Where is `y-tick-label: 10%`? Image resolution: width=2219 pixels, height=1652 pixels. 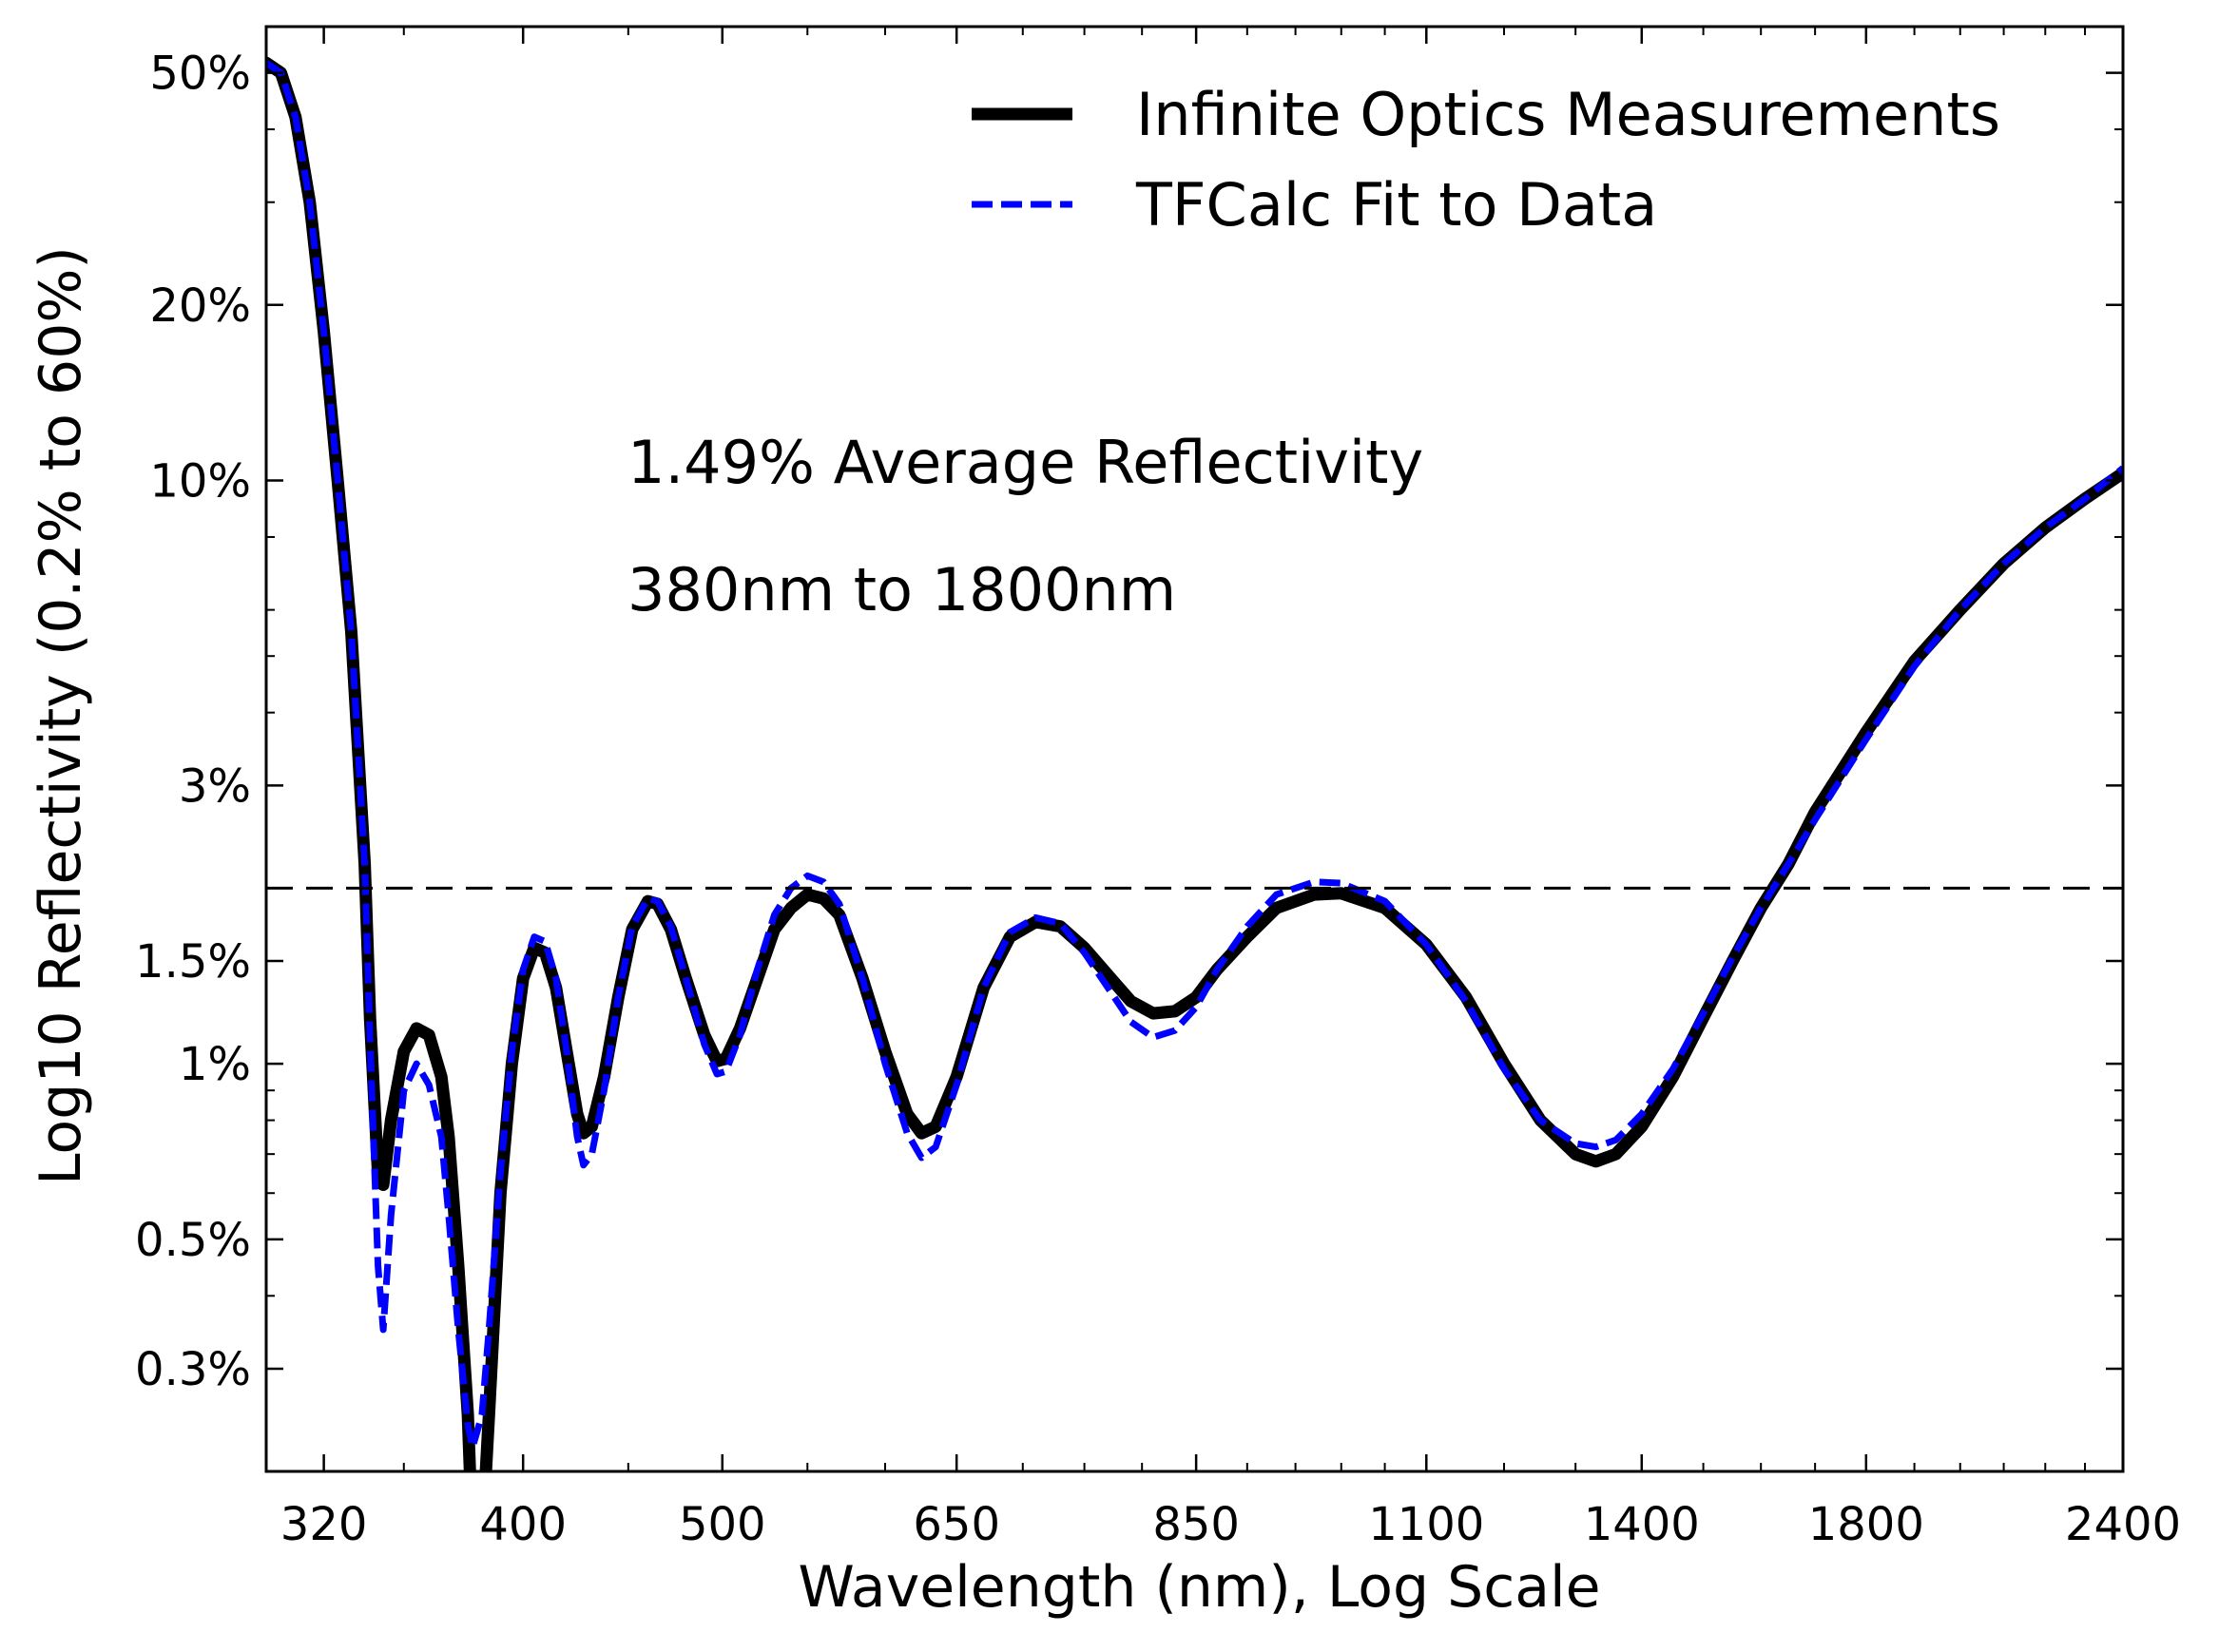
y-tick-label: 10% is located at coordinates (200, 481).